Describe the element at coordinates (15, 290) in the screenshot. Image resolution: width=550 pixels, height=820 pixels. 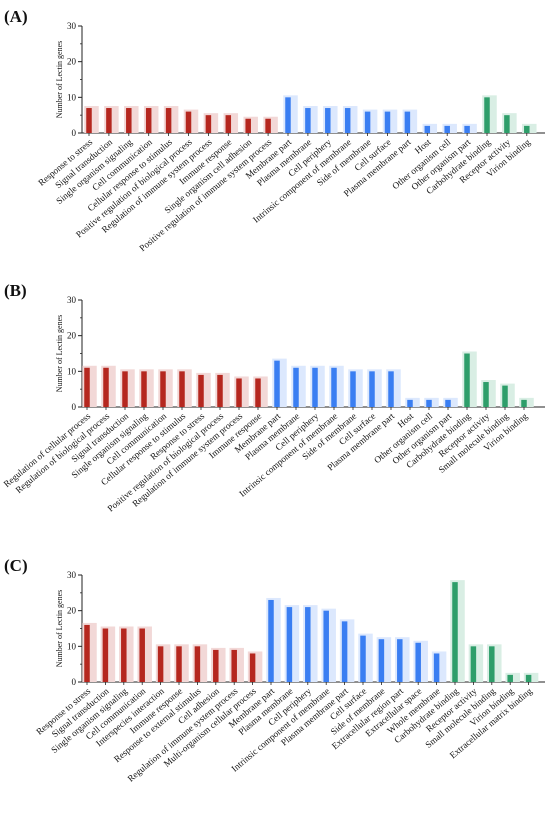
I see `panel-label: (B)` at that location.